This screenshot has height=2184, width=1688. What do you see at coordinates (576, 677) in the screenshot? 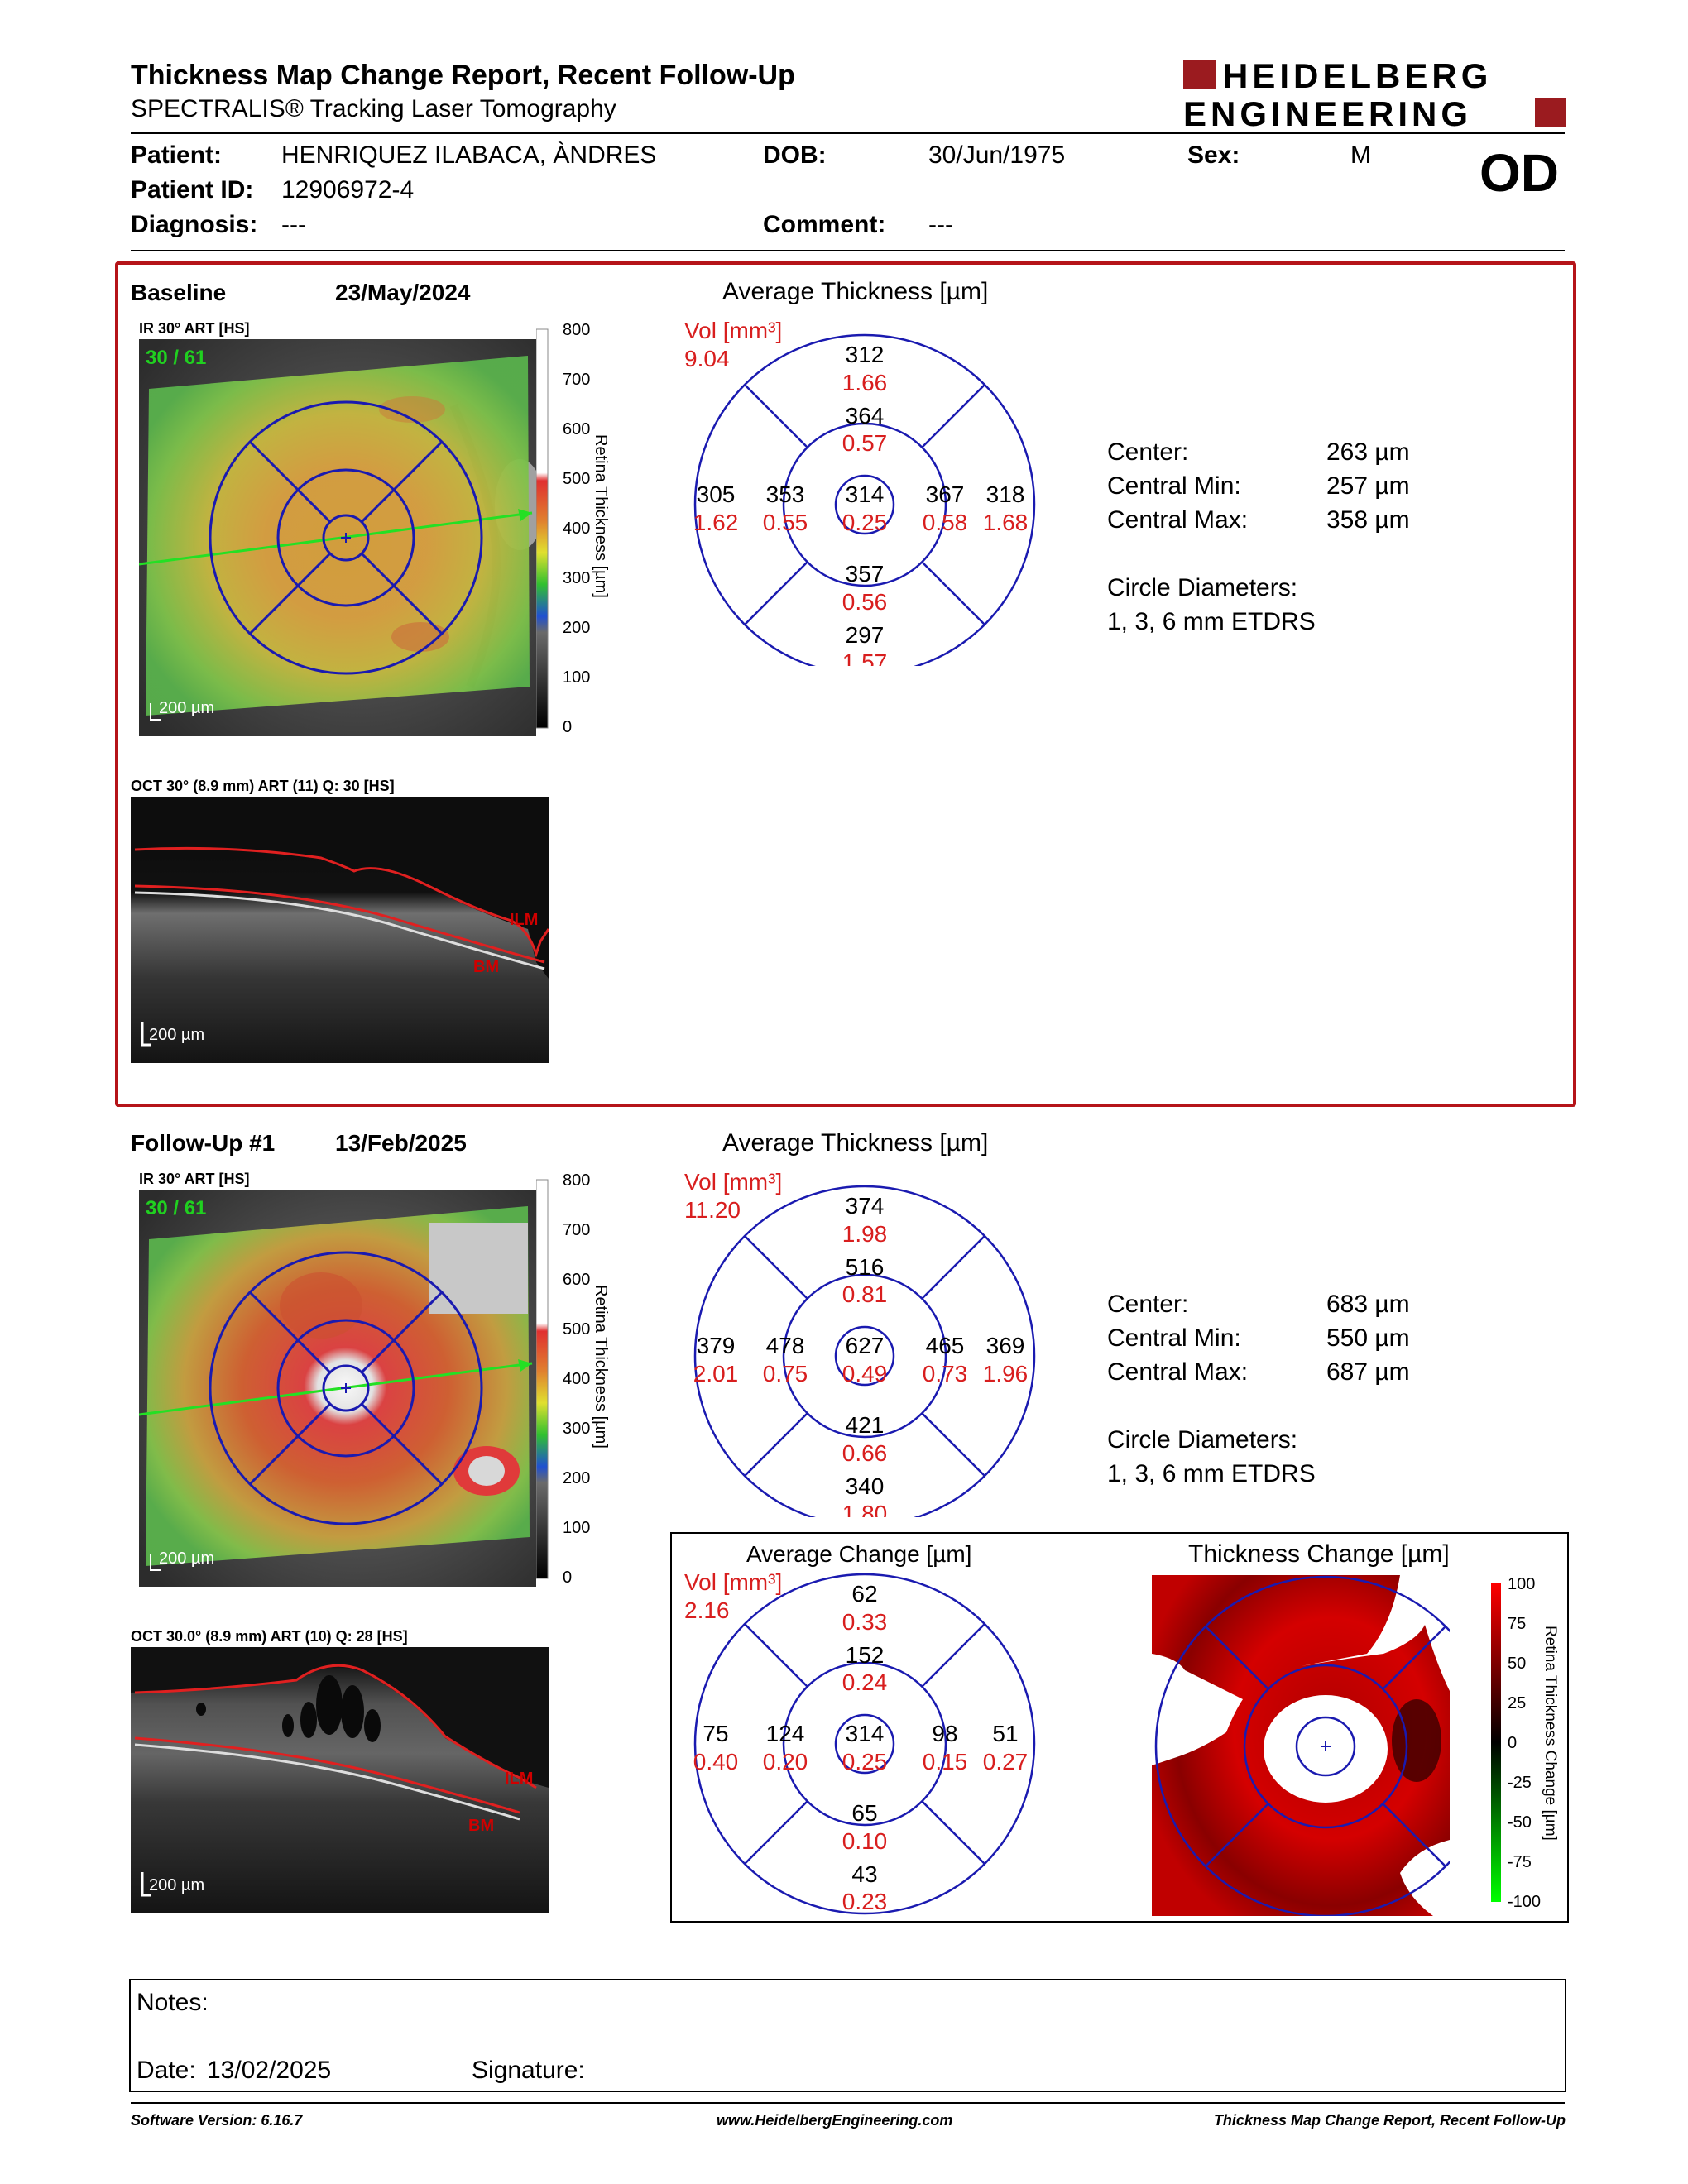
I see `baseline-cb-tick-100: 100` at bounding box center [576, 677].